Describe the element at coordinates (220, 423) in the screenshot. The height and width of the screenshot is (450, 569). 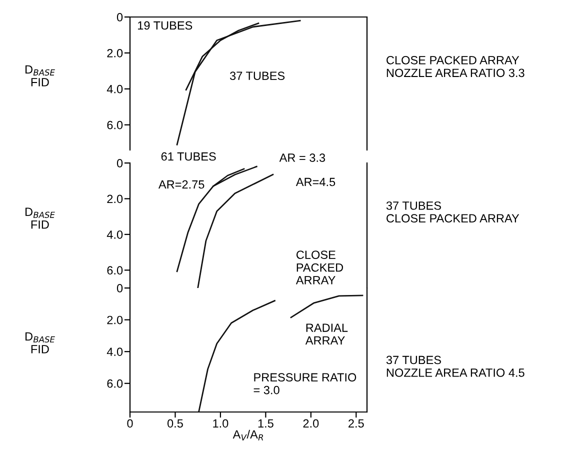
I see `x-tick-label: 1.0` at that location.